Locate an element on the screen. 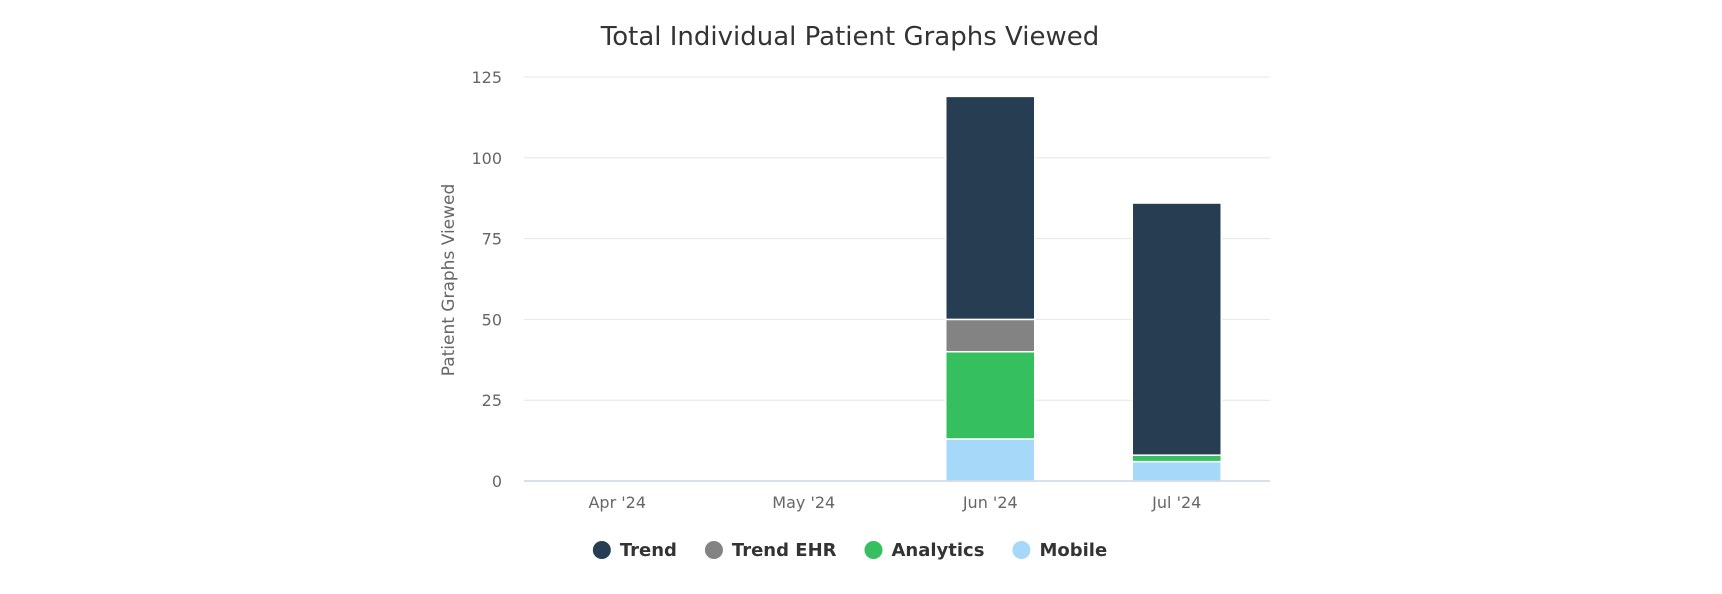 The width and height of the screenshot is (1722, 594). legend-label: Trend is located at coordinates (648, 550).